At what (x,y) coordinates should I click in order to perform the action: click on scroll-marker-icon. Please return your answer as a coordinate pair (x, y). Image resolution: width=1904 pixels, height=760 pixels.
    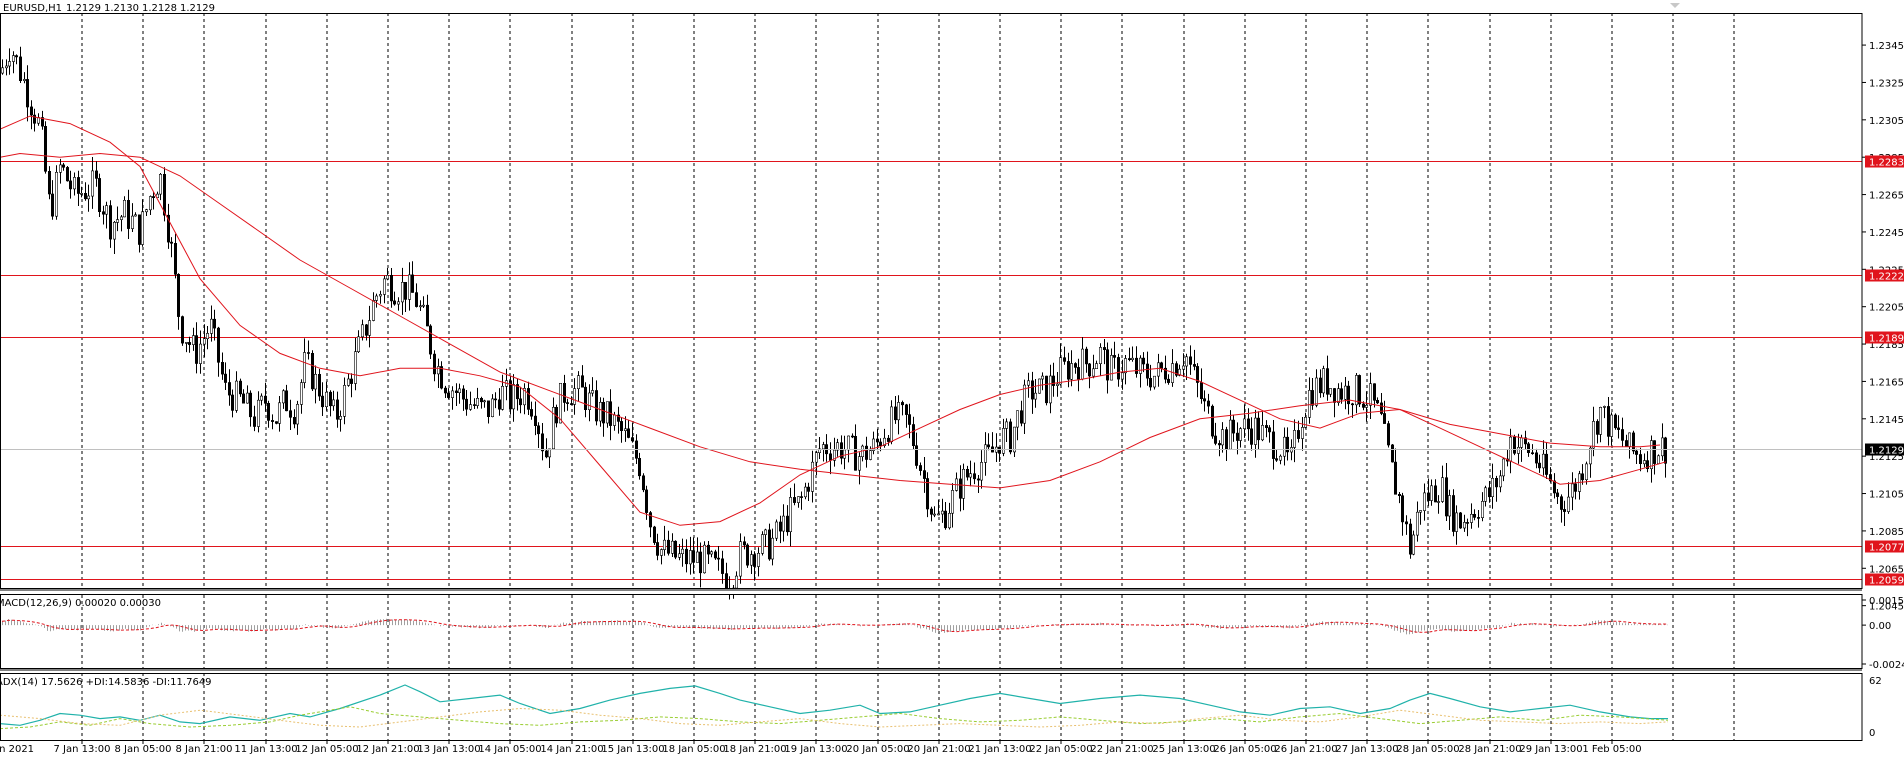
    Looking at the image, I should click on (1675, 5).